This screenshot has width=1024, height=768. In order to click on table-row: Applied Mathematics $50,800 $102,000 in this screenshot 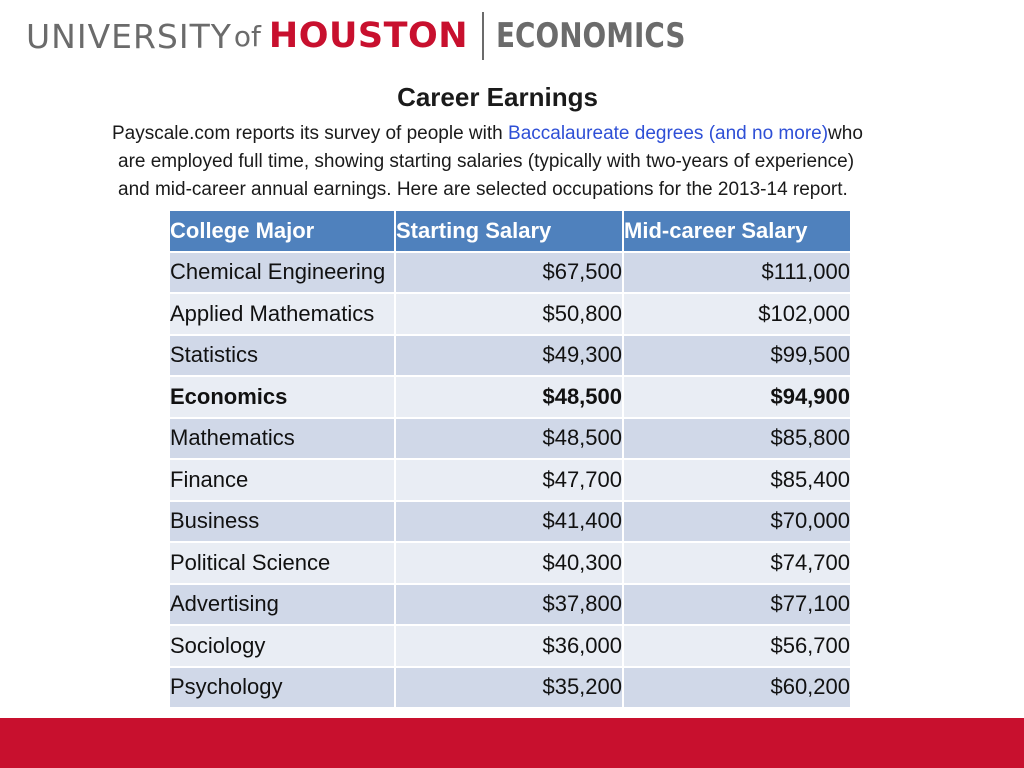, I will do `click(510, 314)`.